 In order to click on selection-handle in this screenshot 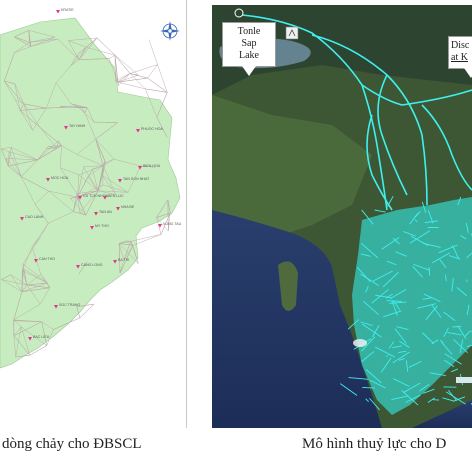, I will do `click(239, 13)`.